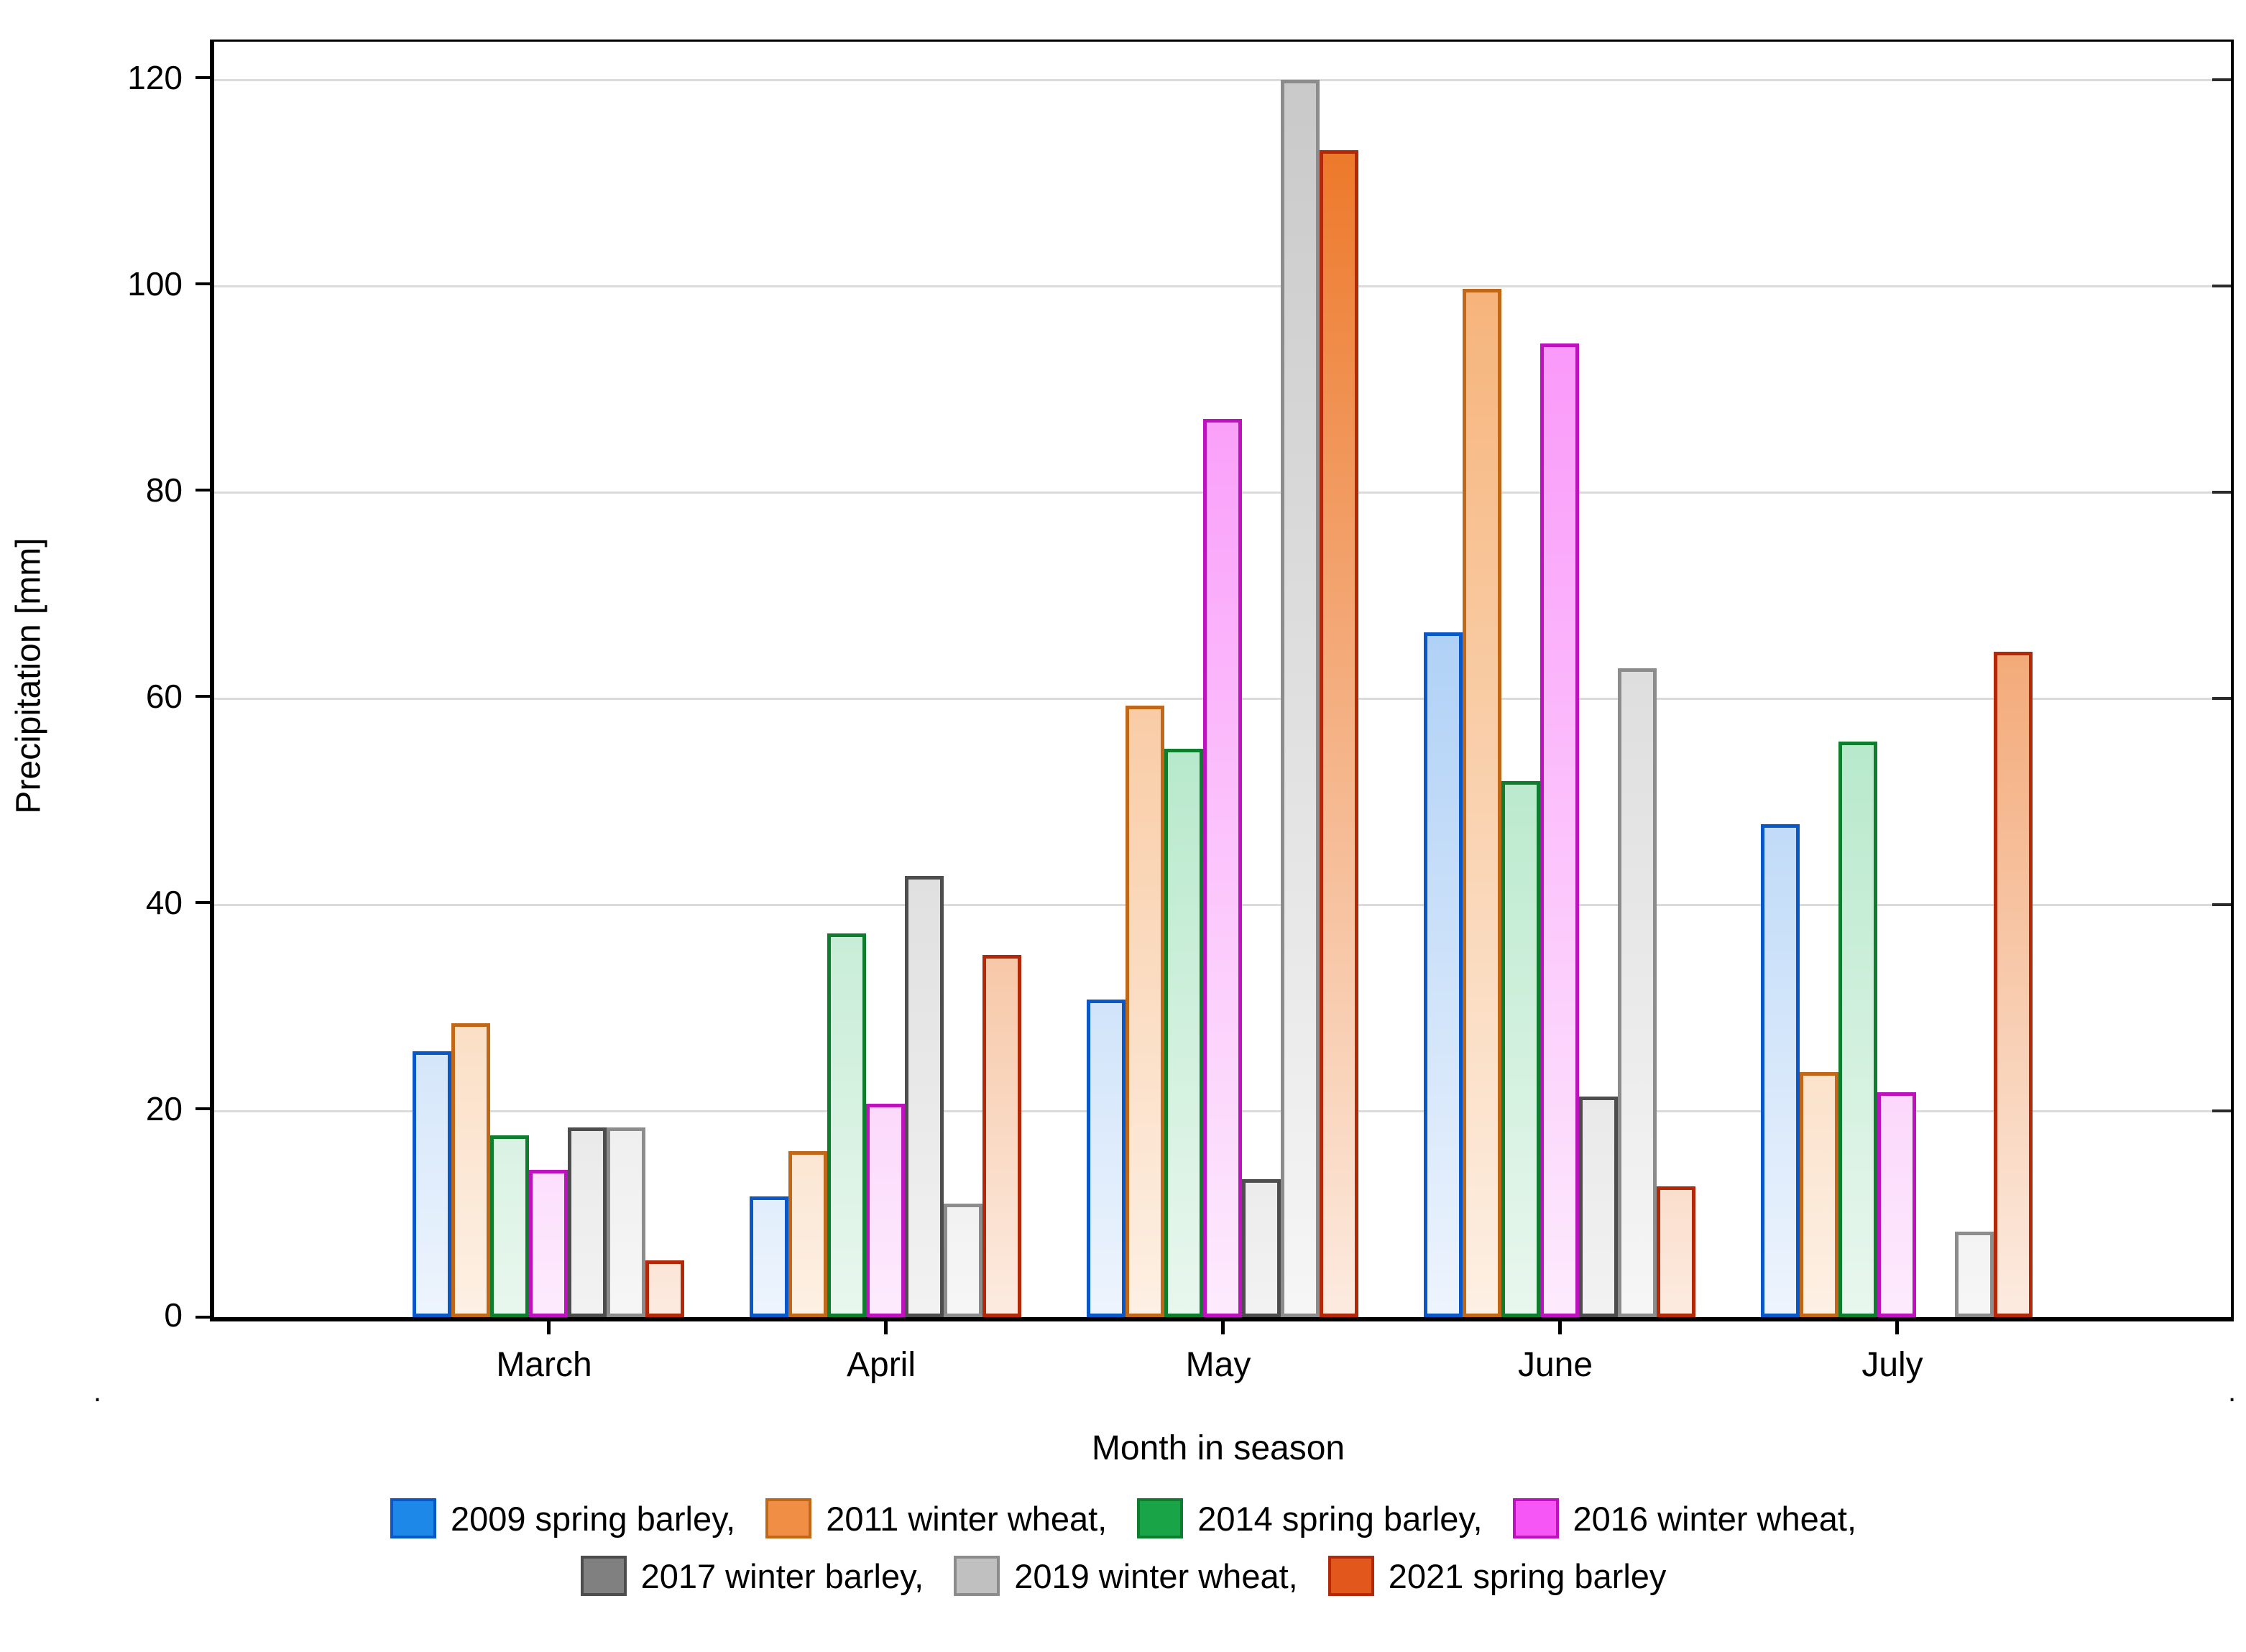 This screenshot has height=1652, width=2246. What do you see at coordinates (1527, 1575) in the screenshot?
I see `legend-label-2021: 2021 spring barley` at bounding box center [1527, 1575].